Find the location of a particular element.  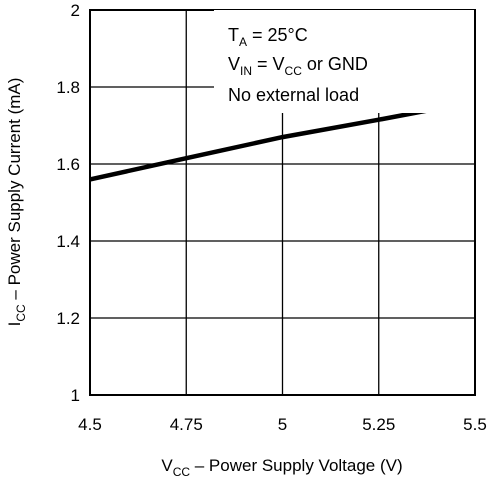

x-tick-label: 5 is located at coordinates (282, 424).